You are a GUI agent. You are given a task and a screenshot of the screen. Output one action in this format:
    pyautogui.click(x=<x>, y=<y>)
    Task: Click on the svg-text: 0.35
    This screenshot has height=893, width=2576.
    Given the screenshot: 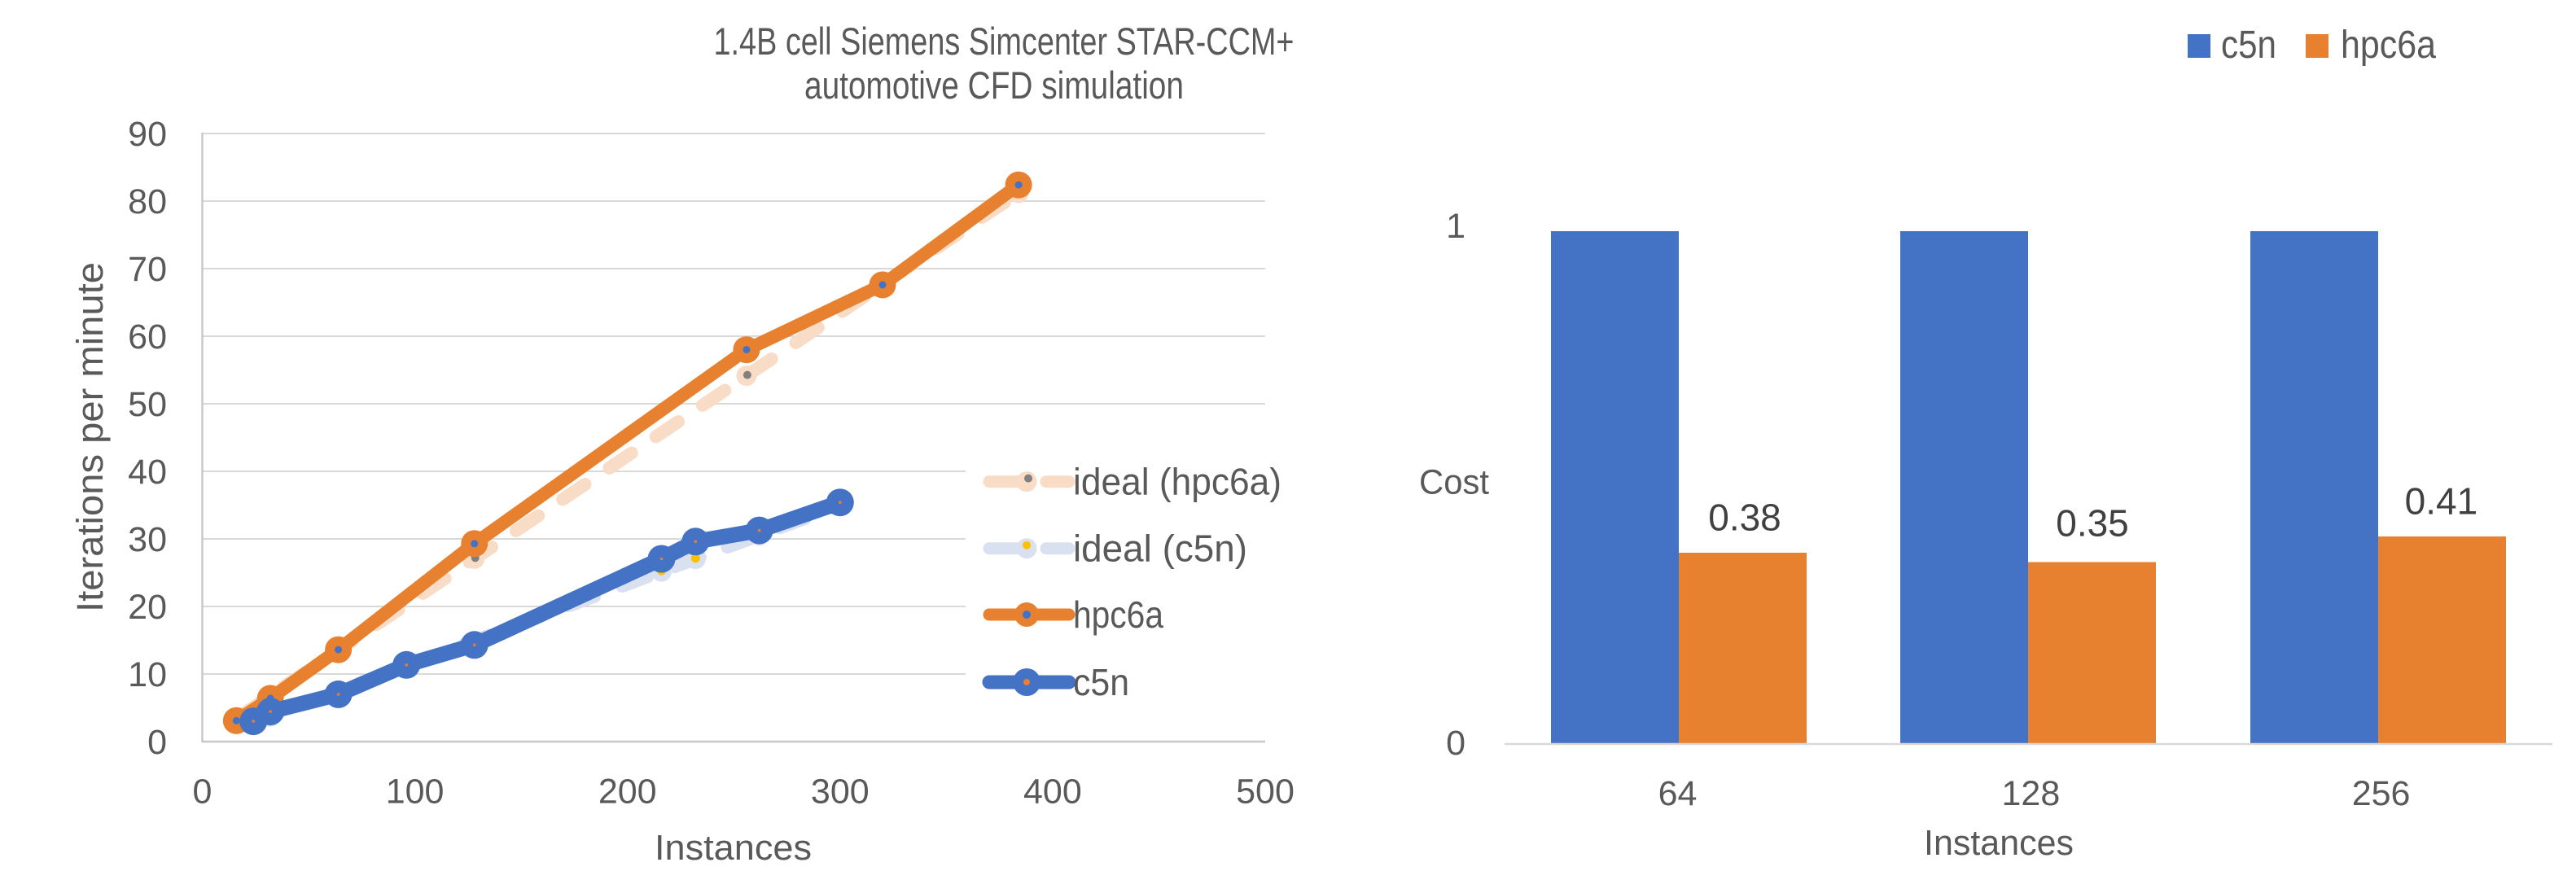 What is the action you would take?
    pyautogui.click(x=2092, y=523)
    